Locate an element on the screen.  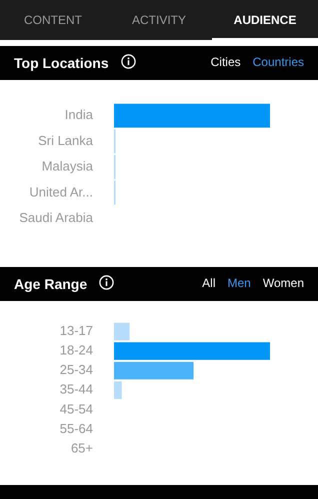
chart-title: Top Locations is located at coordinates (61, 63).